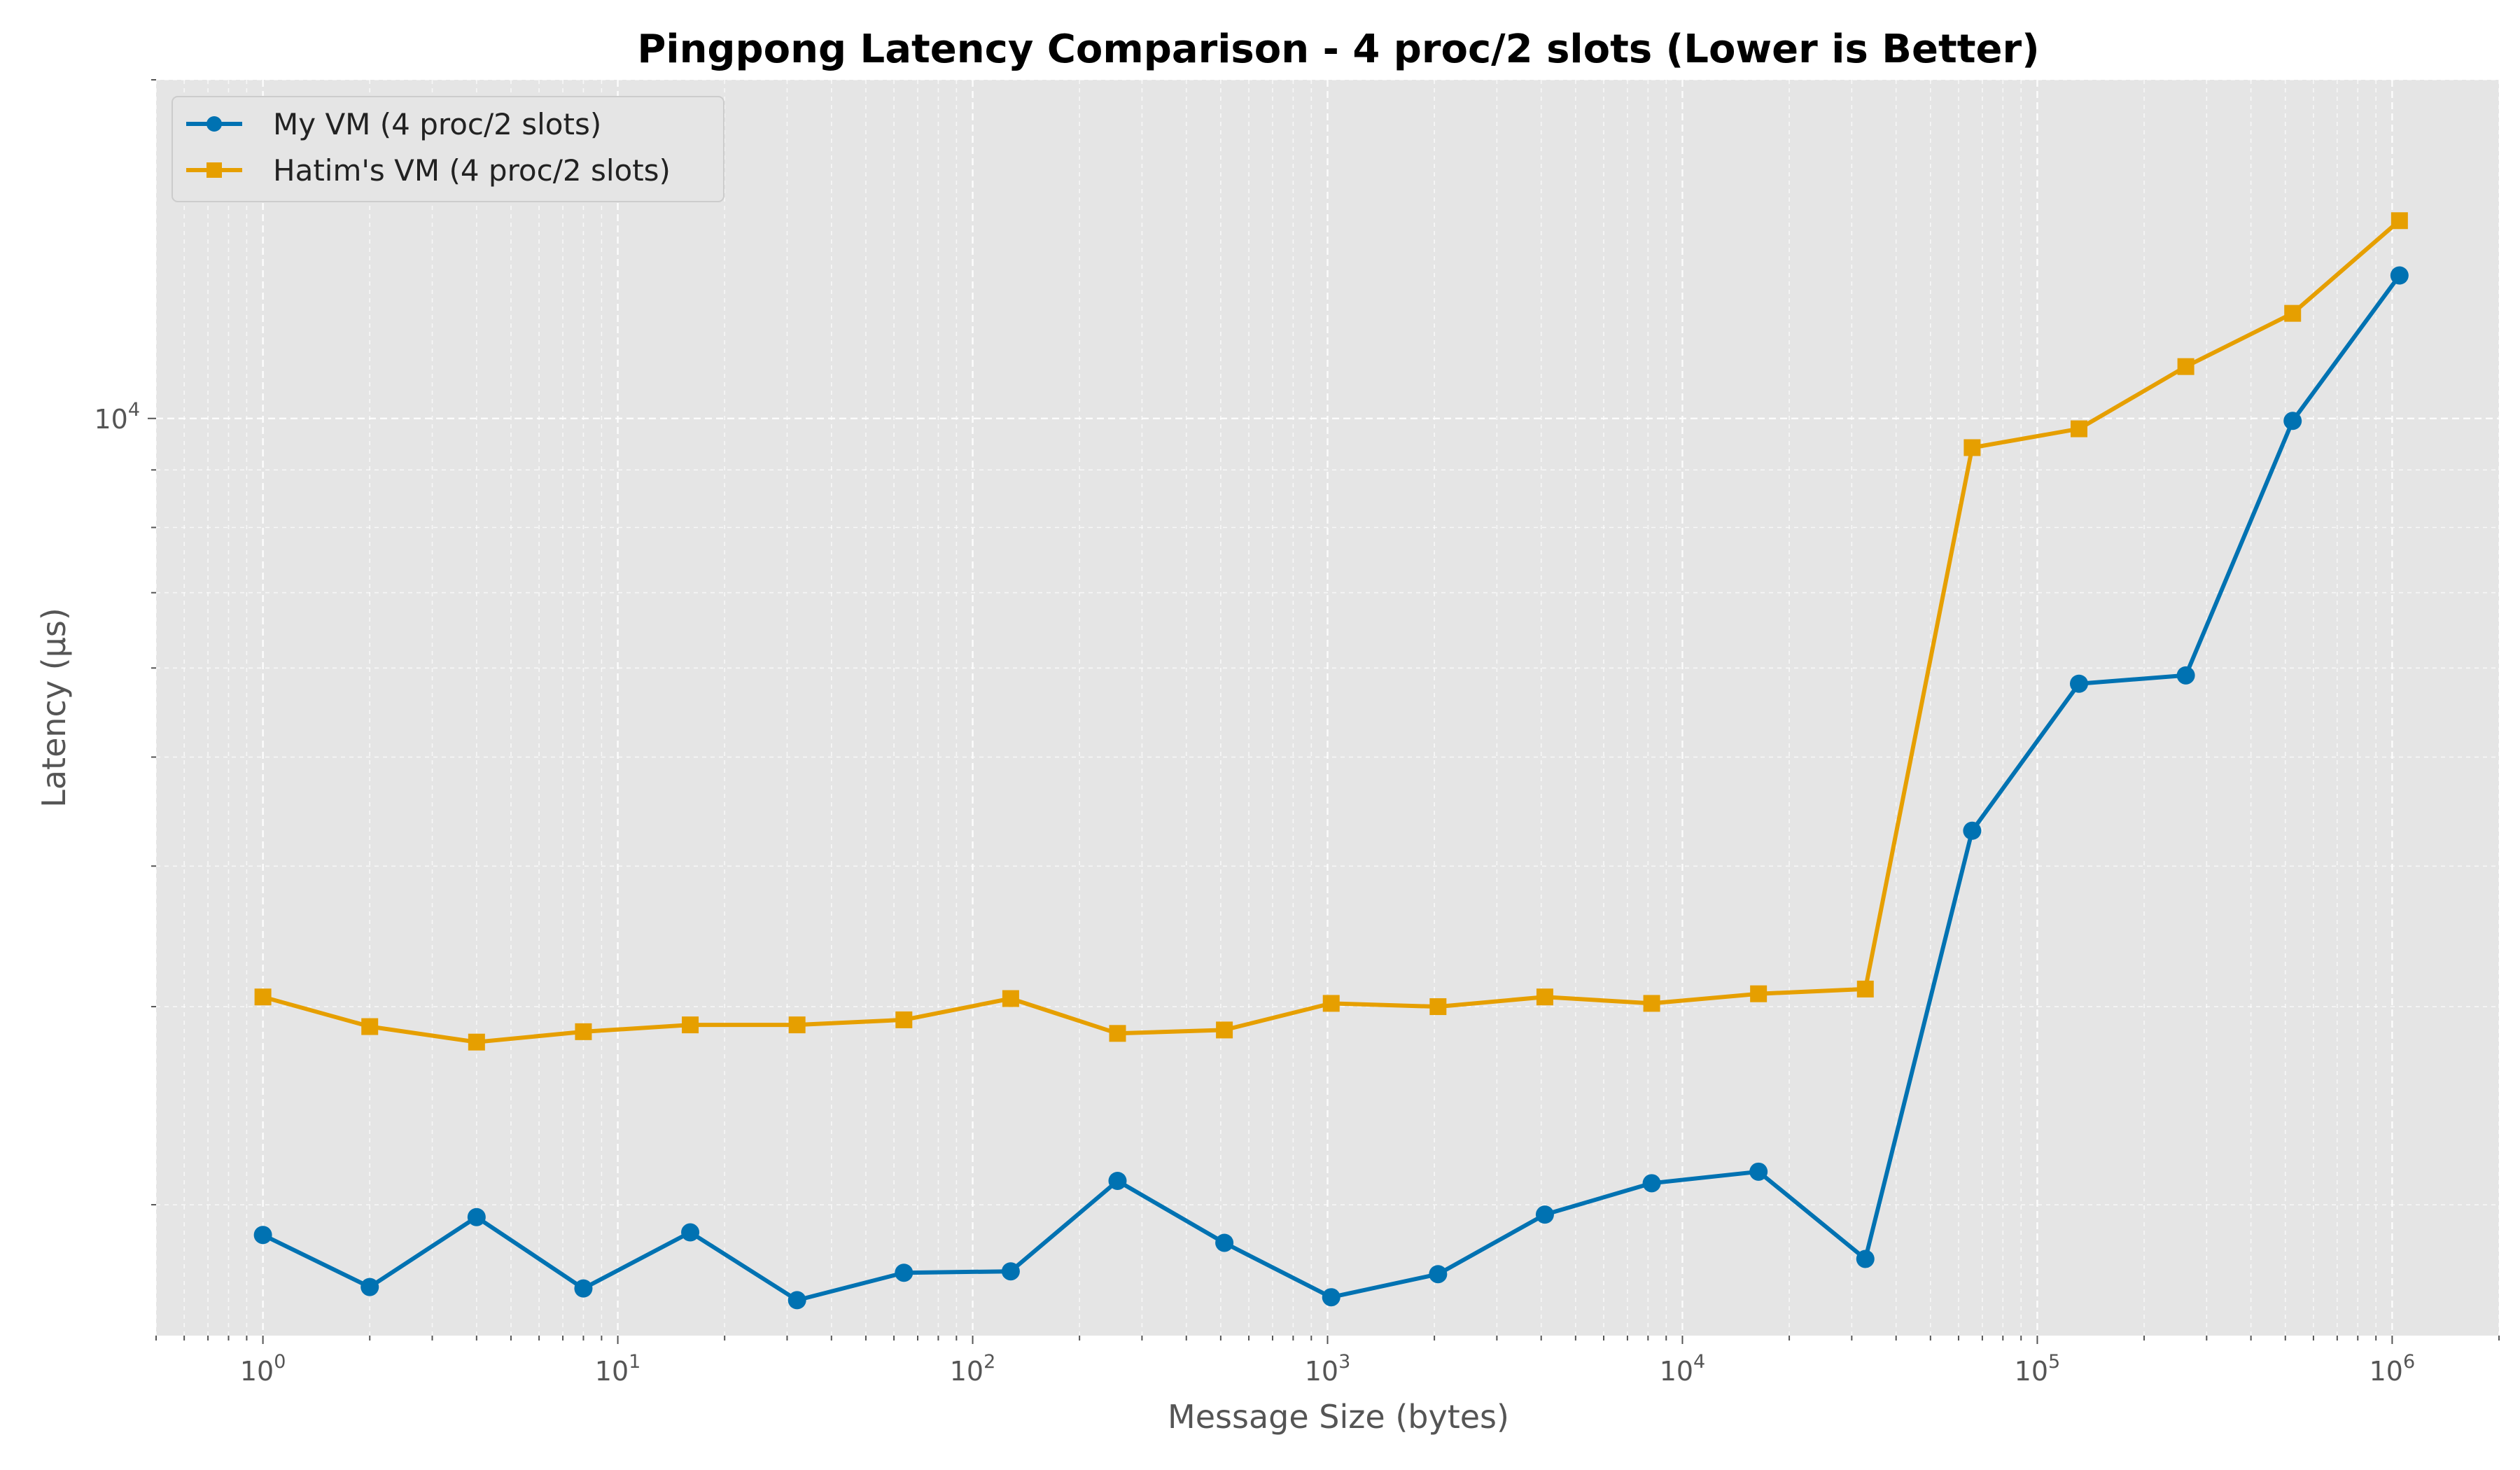 Image resolution: width=2520 pixels, height=1470 pixels. Describe the element at coordinates (472, 170) in the screenshot. I see `legend-label-hatims-vm: Hatim's VM (4 proc/2 slots)` at that location.